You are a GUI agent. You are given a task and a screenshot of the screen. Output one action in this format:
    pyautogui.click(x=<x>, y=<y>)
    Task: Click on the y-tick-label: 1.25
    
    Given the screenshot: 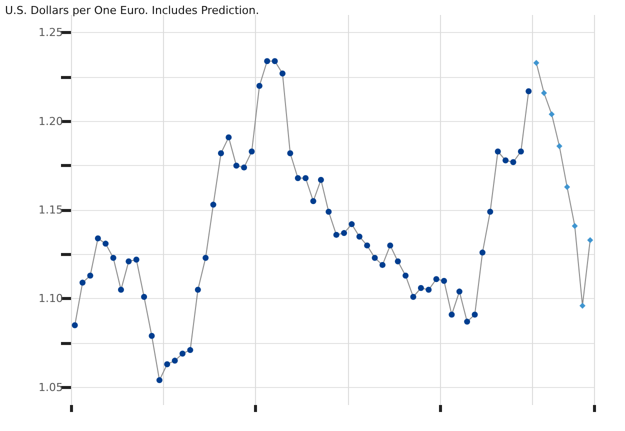 What is the action you would take?
    pyautogui.click(x=50, y=33)
    